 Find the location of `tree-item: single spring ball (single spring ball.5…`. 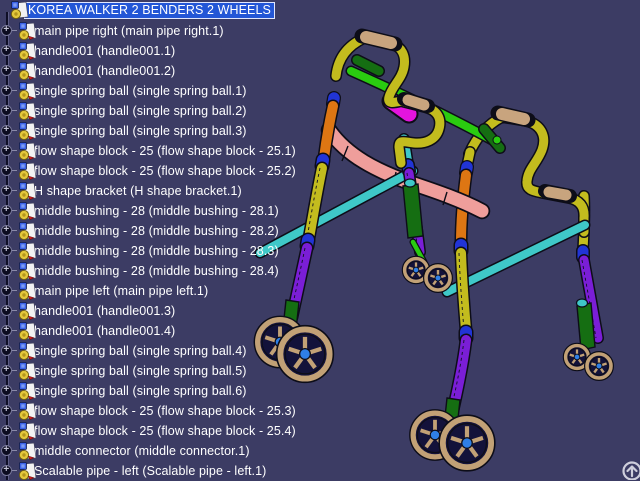

tree-item: single spring ball (single spring ball.5… is located at coordinates (180, 371).